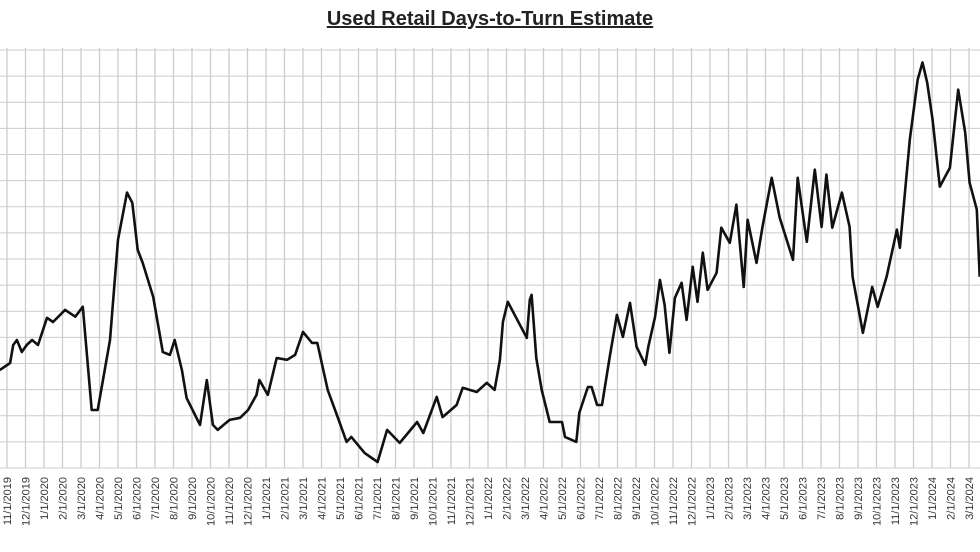 This screenshot has height=552, width=980. Describe the element at coordinates (323, 498) in the screenshot. I see `x-tick-label: 4/1/2021` at that location.